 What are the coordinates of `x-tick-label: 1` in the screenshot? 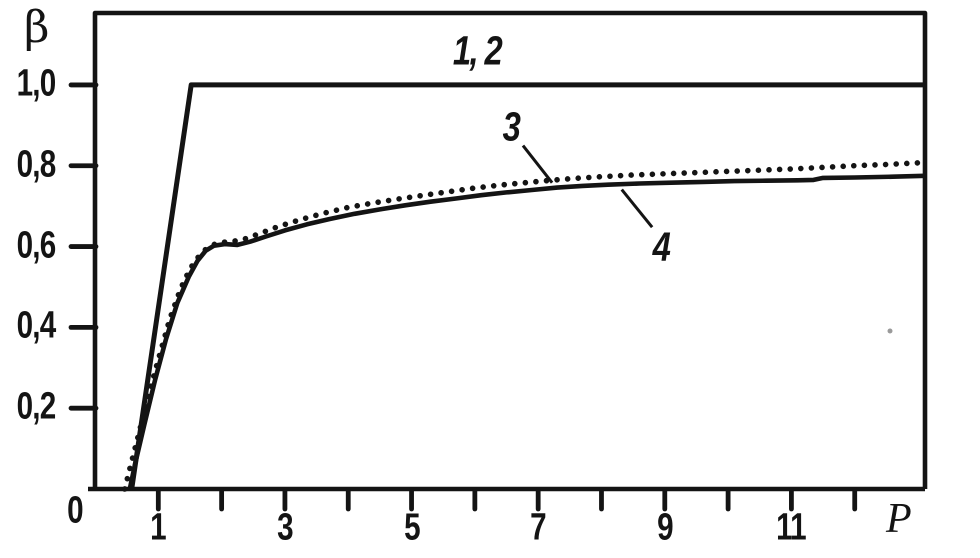 It's located at (158, 527).